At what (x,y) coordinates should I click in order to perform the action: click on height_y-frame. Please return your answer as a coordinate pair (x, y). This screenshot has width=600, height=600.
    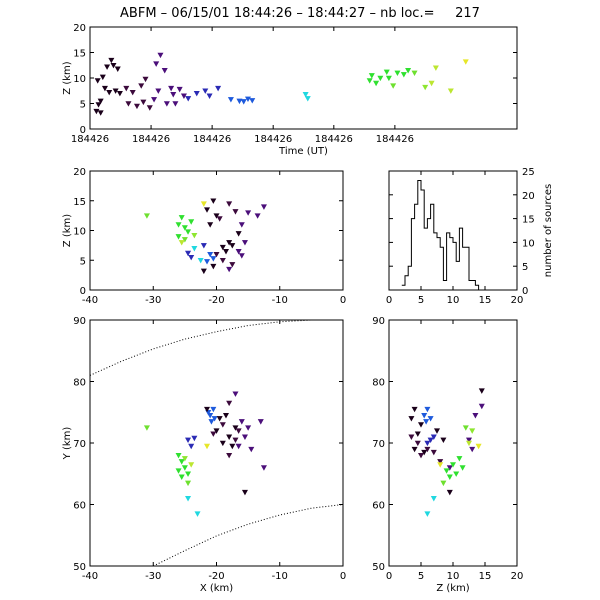
    Looking at the image, I should click on (453, 443).